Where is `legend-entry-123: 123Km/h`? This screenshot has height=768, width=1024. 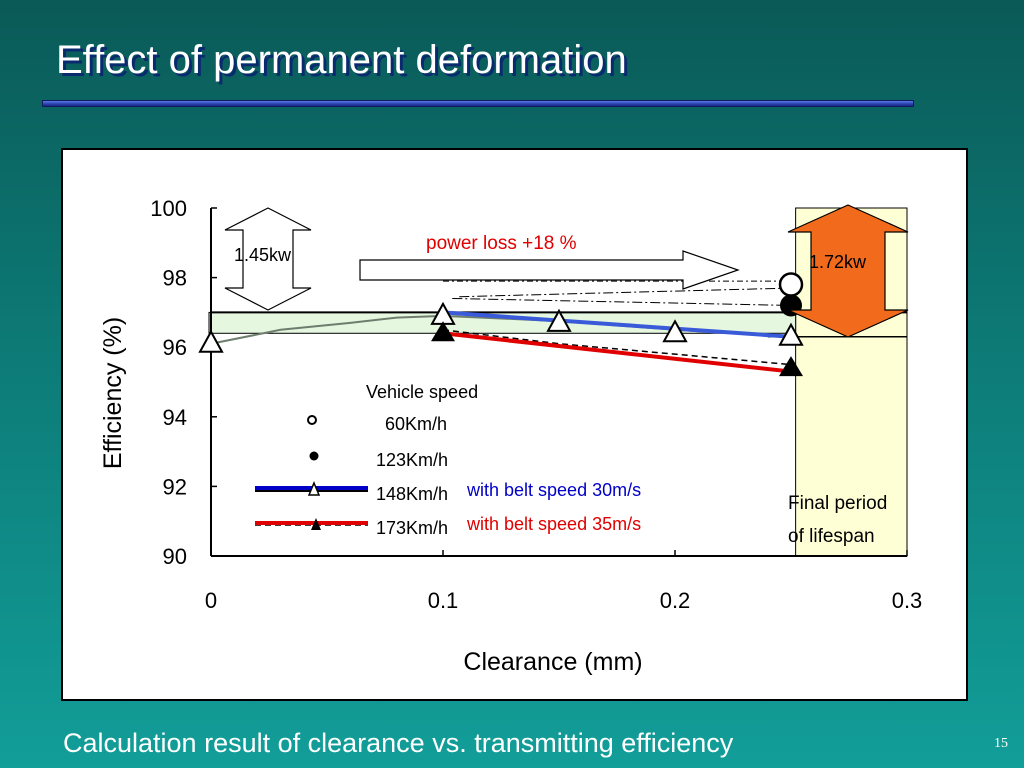 legend-entry-123: 123Km/h is located at coordinates (412, 460).